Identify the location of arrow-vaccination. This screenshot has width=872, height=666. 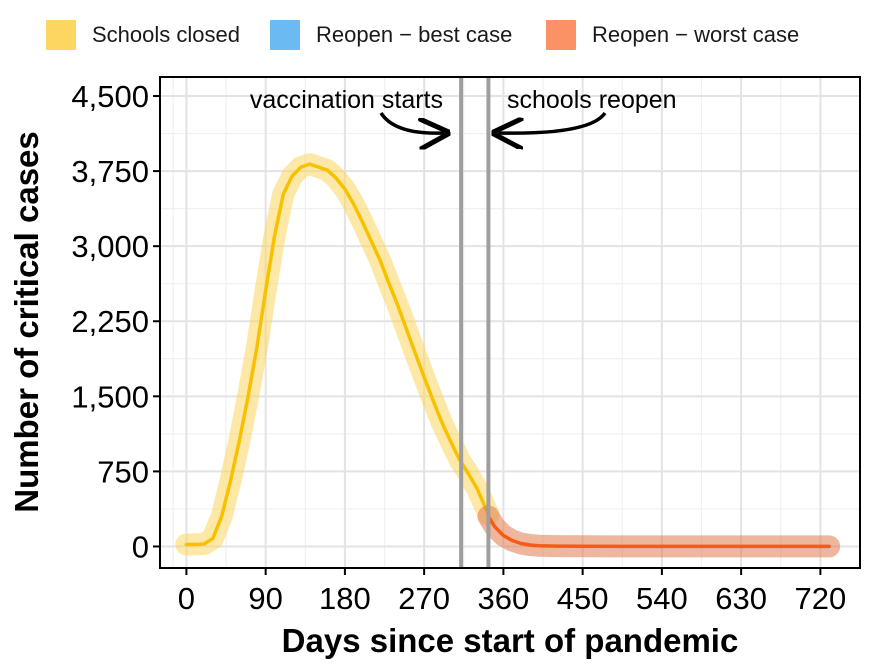
(411, 122).